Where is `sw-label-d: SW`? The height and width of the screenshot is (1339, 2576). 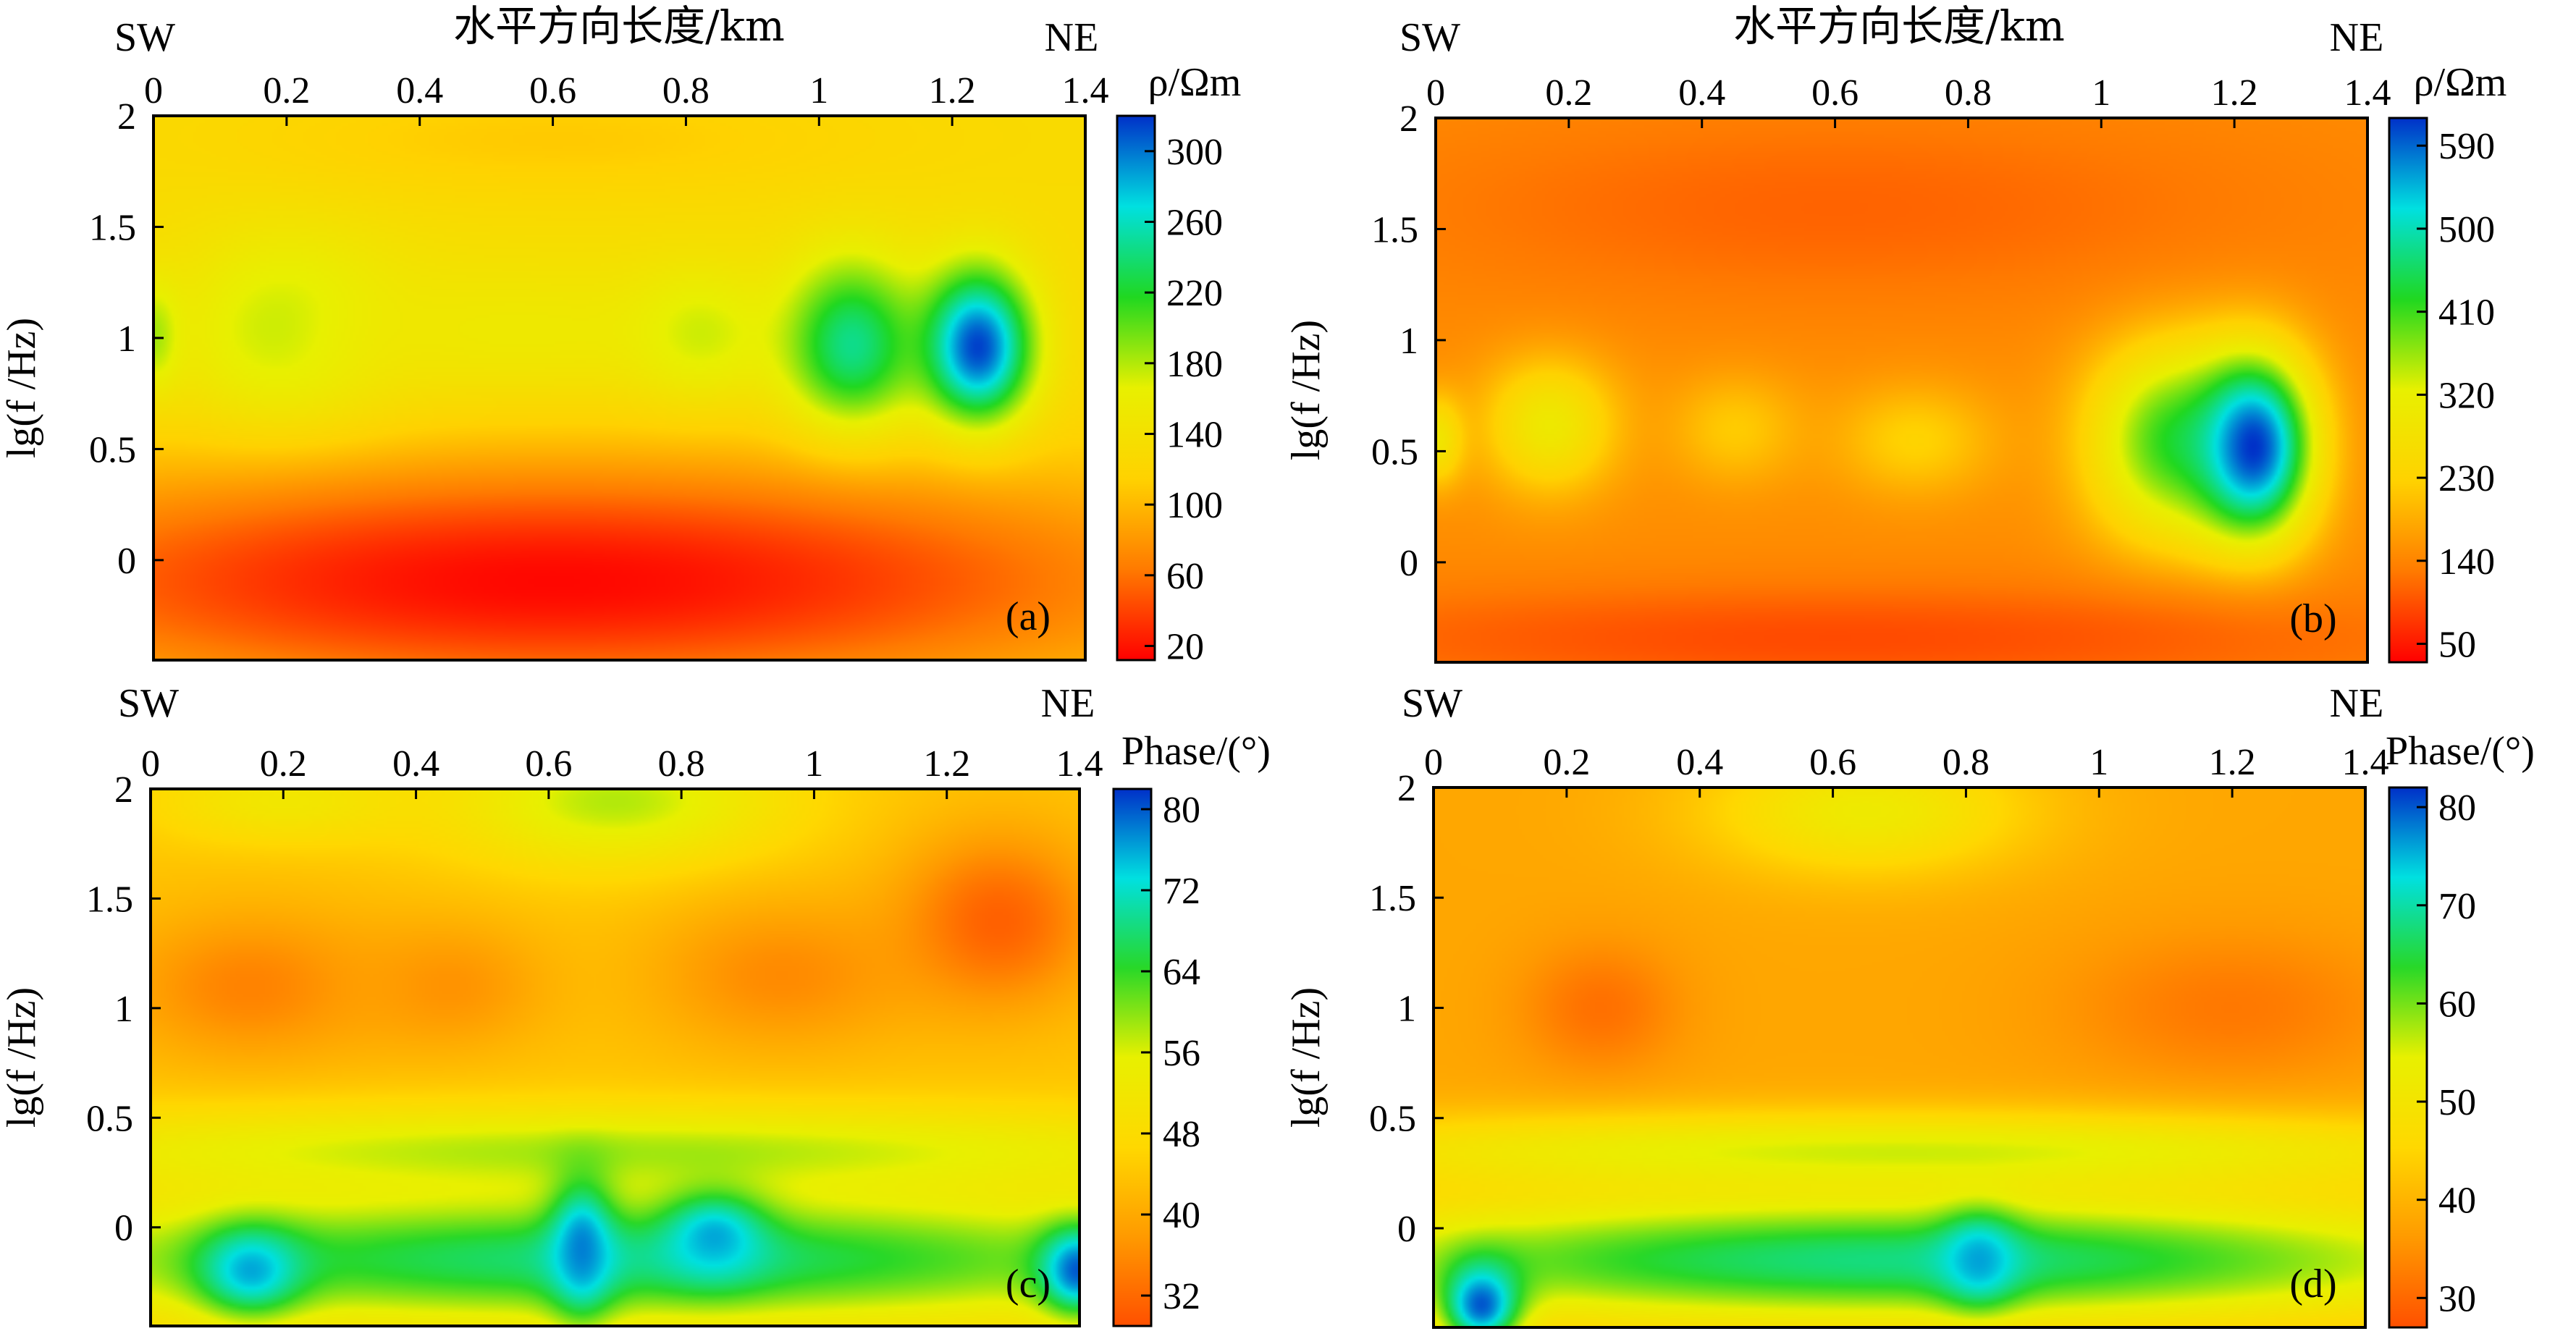
sw-label-d: SW is located at coordinates (1432, 703).